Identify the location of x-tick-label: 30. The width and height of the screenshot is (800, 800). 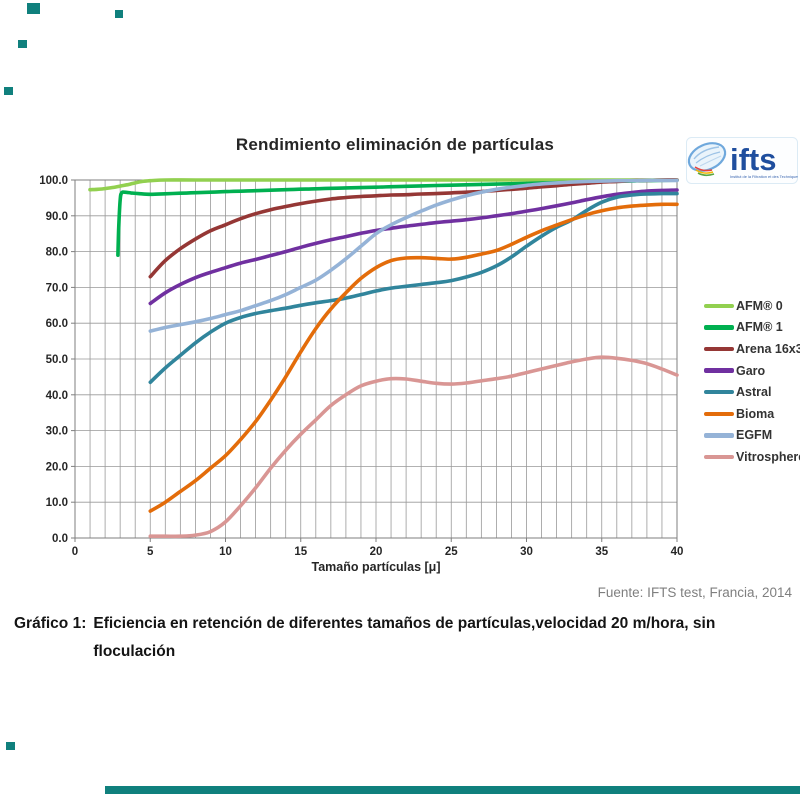
(526, 552).